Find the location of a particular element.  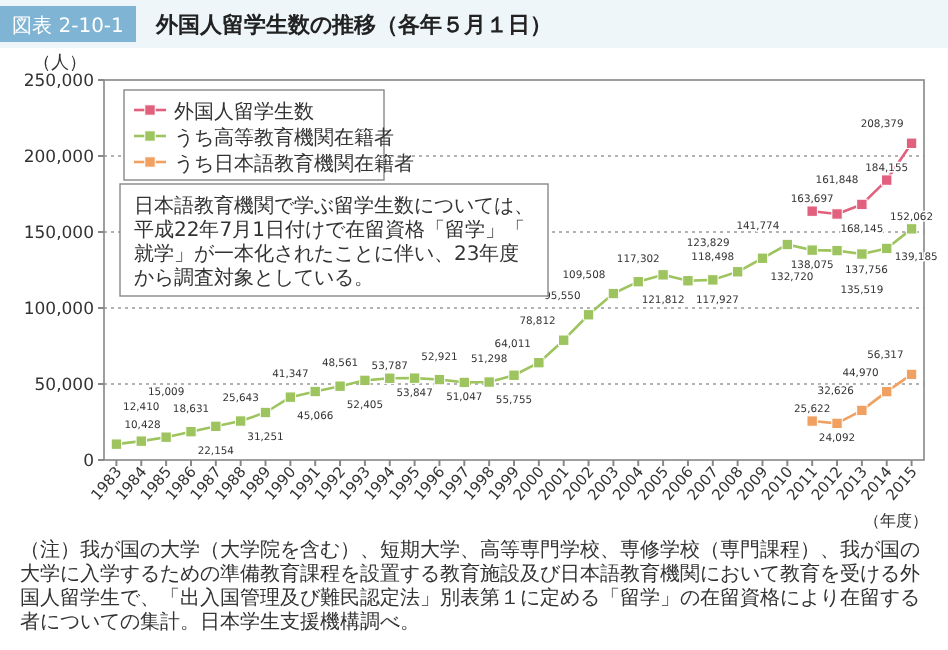

text: （注）我が国の大学（大学院を含む）、短期大学、高等専門学校、専修学校（専門課程）、我が国の大学に入学するための準備教育課程を設置する教育施設及び日本語教育機関において教育を受ける外国人留学生で、「出入国管理及び難民認定法」別表第１に定める「留学」の在留資格により在留する者についての集計。日本学生支援機構調べ。 is located at coordinates (470, 586).